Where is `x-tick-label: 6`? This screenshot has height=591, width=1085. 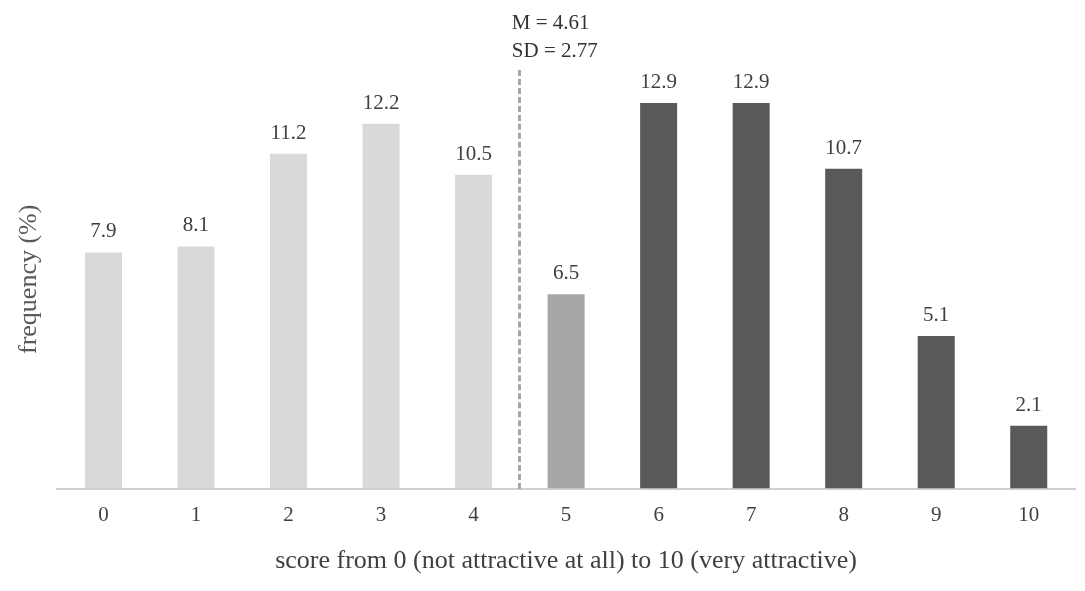 x-tick-label: 6 is located at coordinates (658, 513).